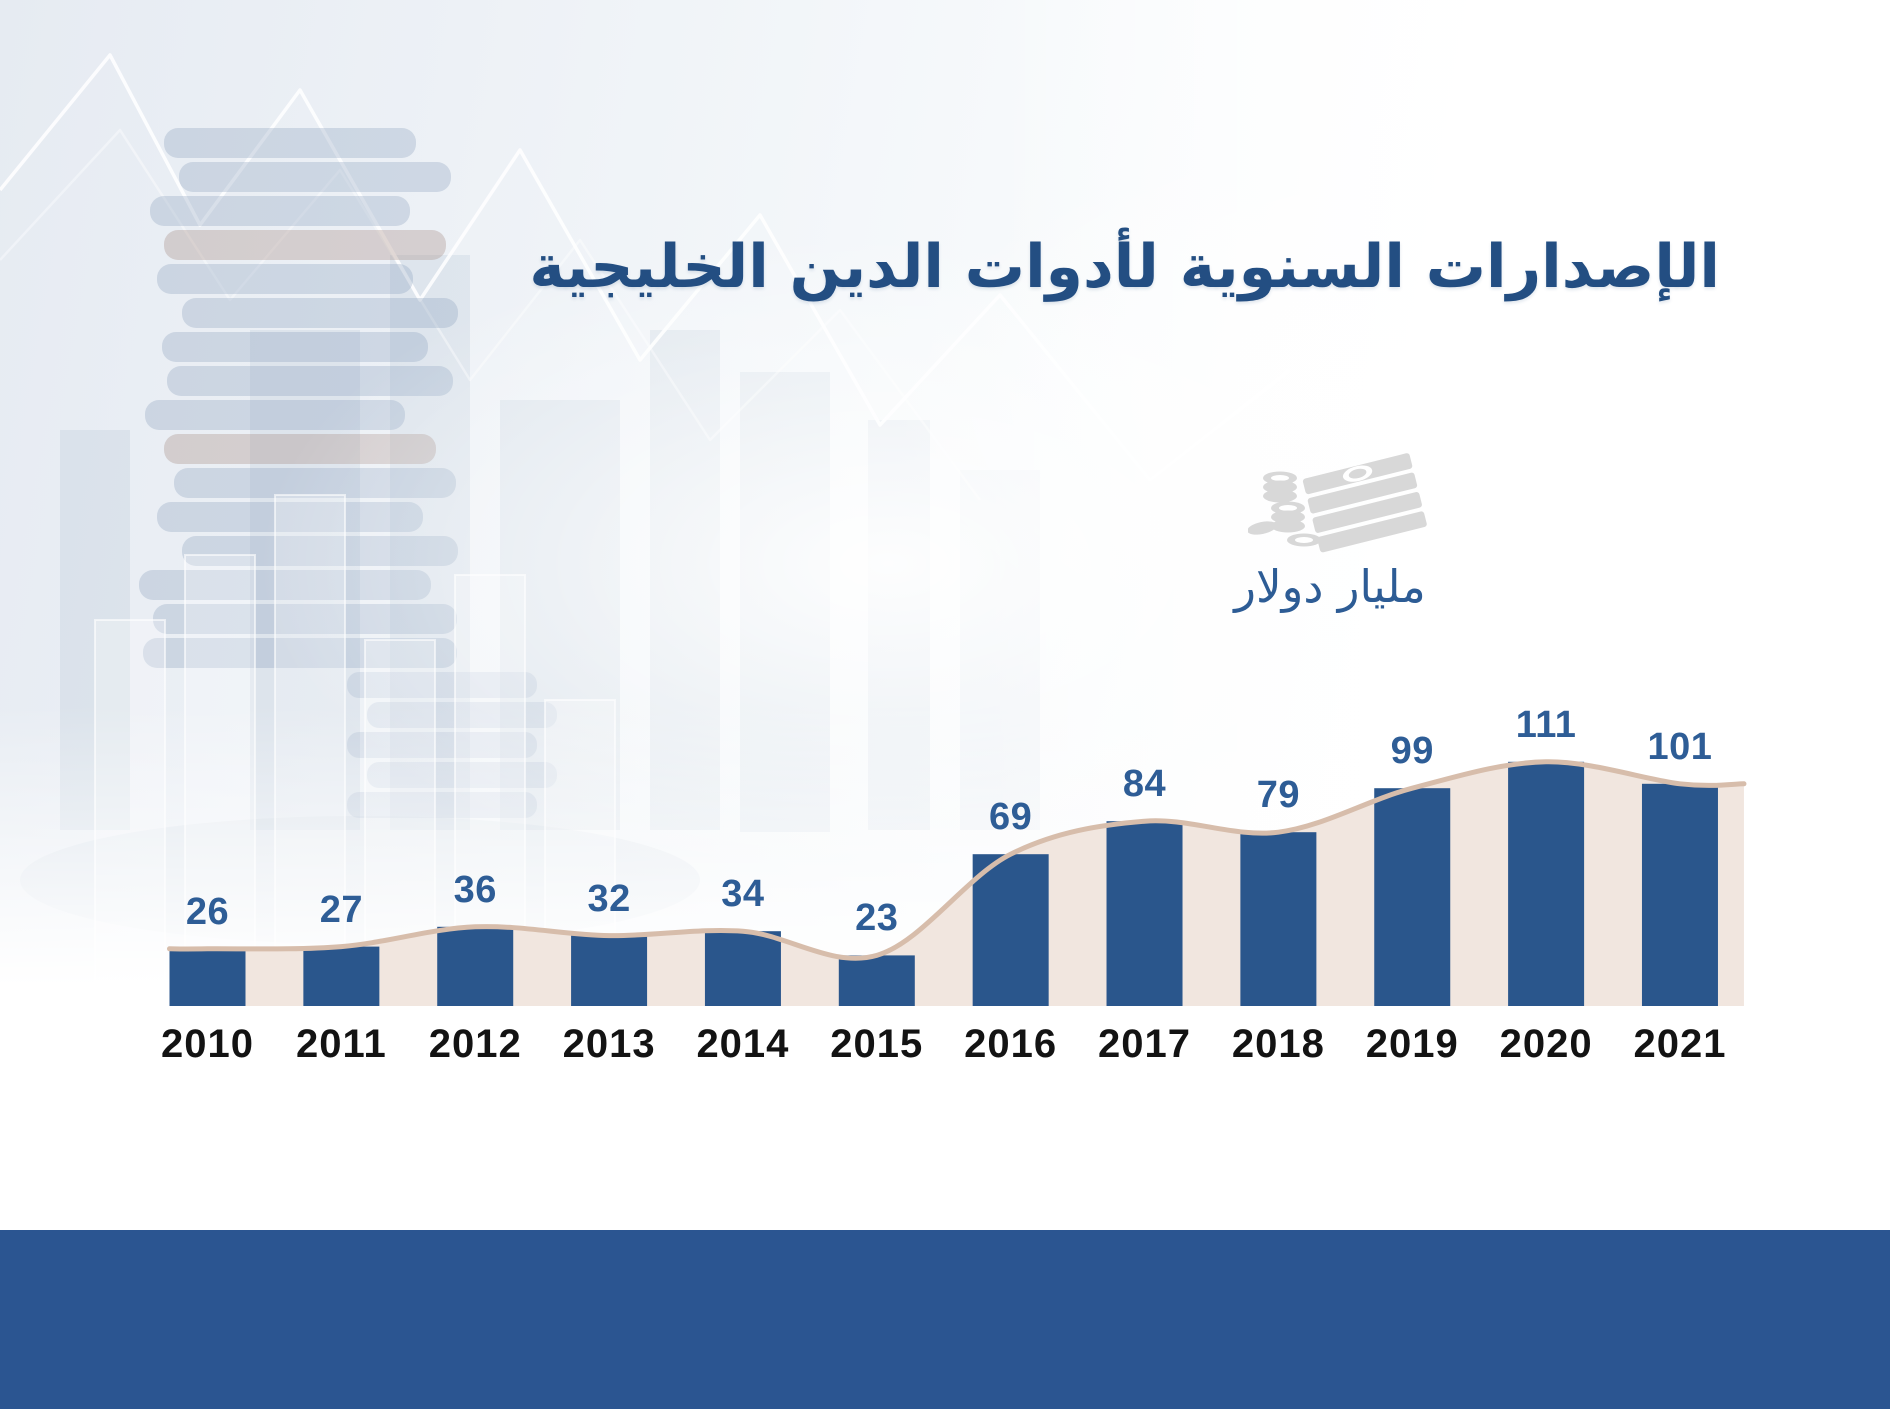 The width and height of the screenshot is (1890, 1409). I want to click on footer: ALEQTISADIAH الاقتصادية WWW.ALEQT.COM, so click(945, 1319).